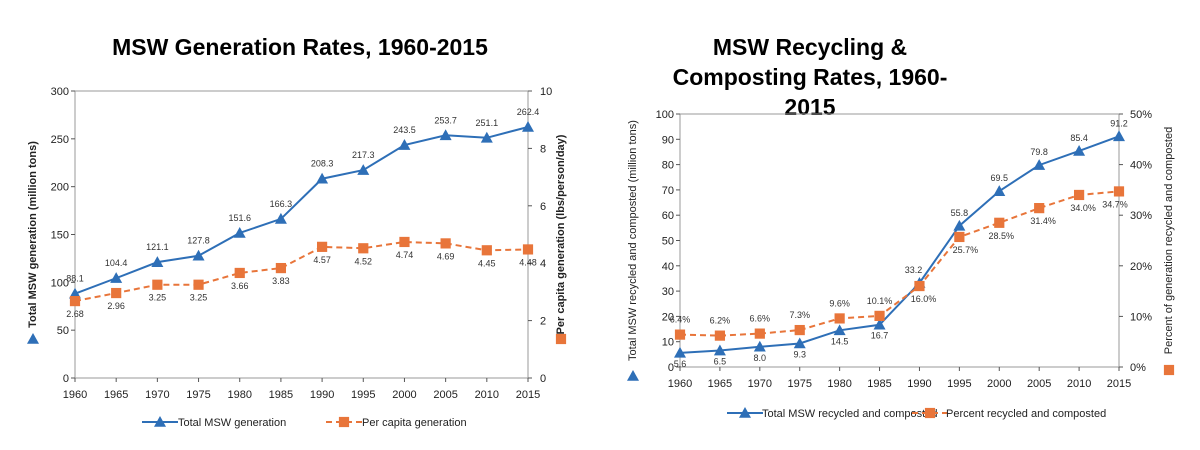 Image resolution: width=1200 pixels, height=450 pixels. I want to click on x-tick-label-0-8: 2000, so click(404, 395).